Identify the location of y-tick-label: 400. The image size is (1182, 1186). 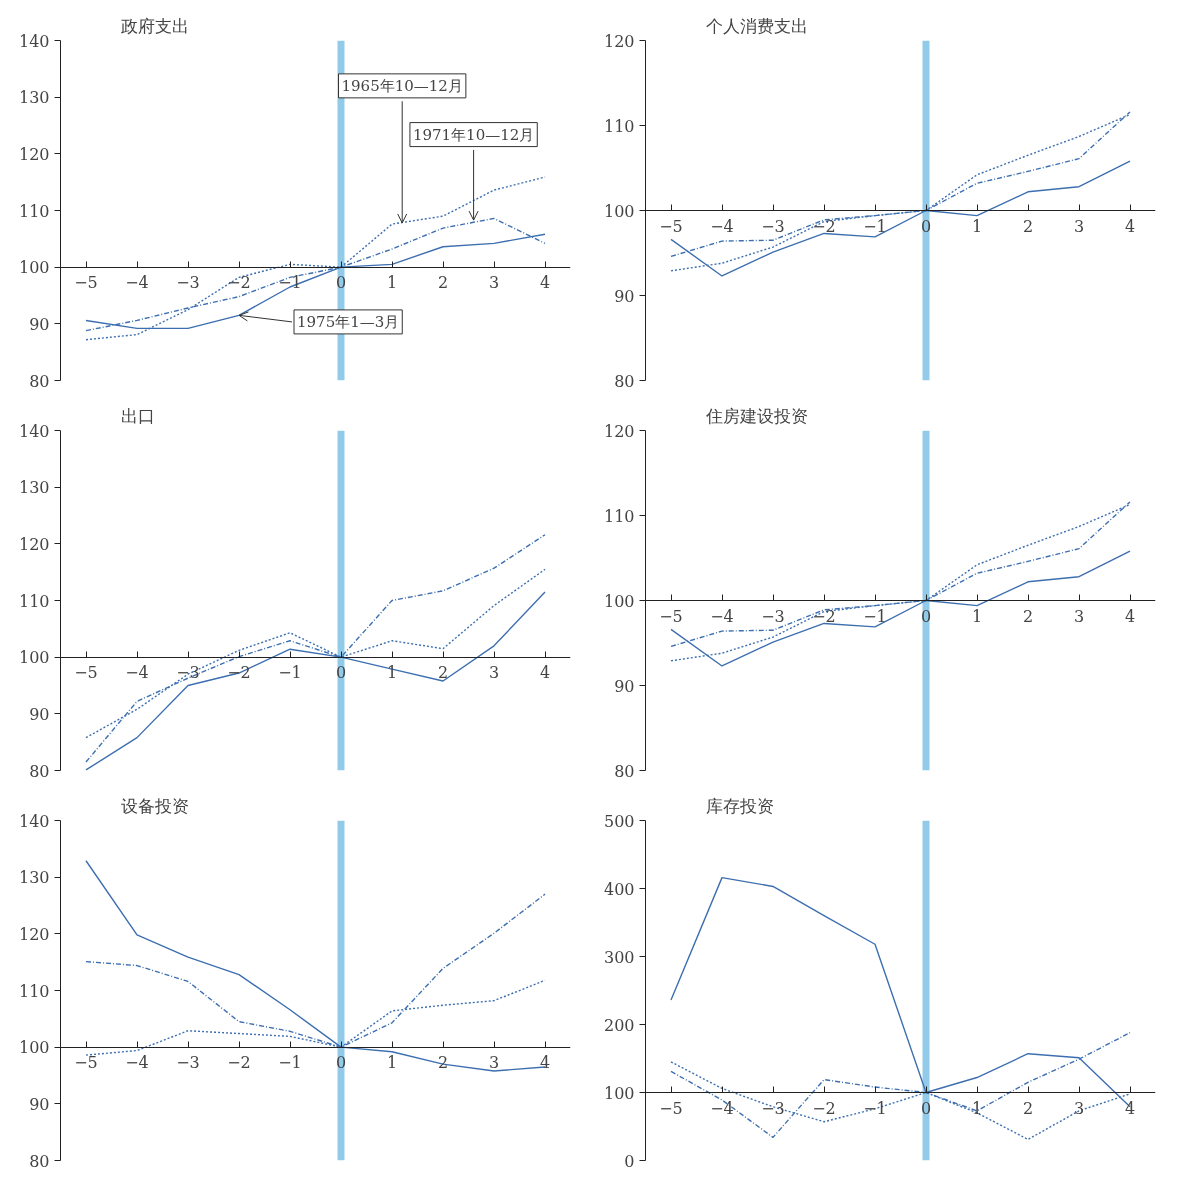
(619, 889).